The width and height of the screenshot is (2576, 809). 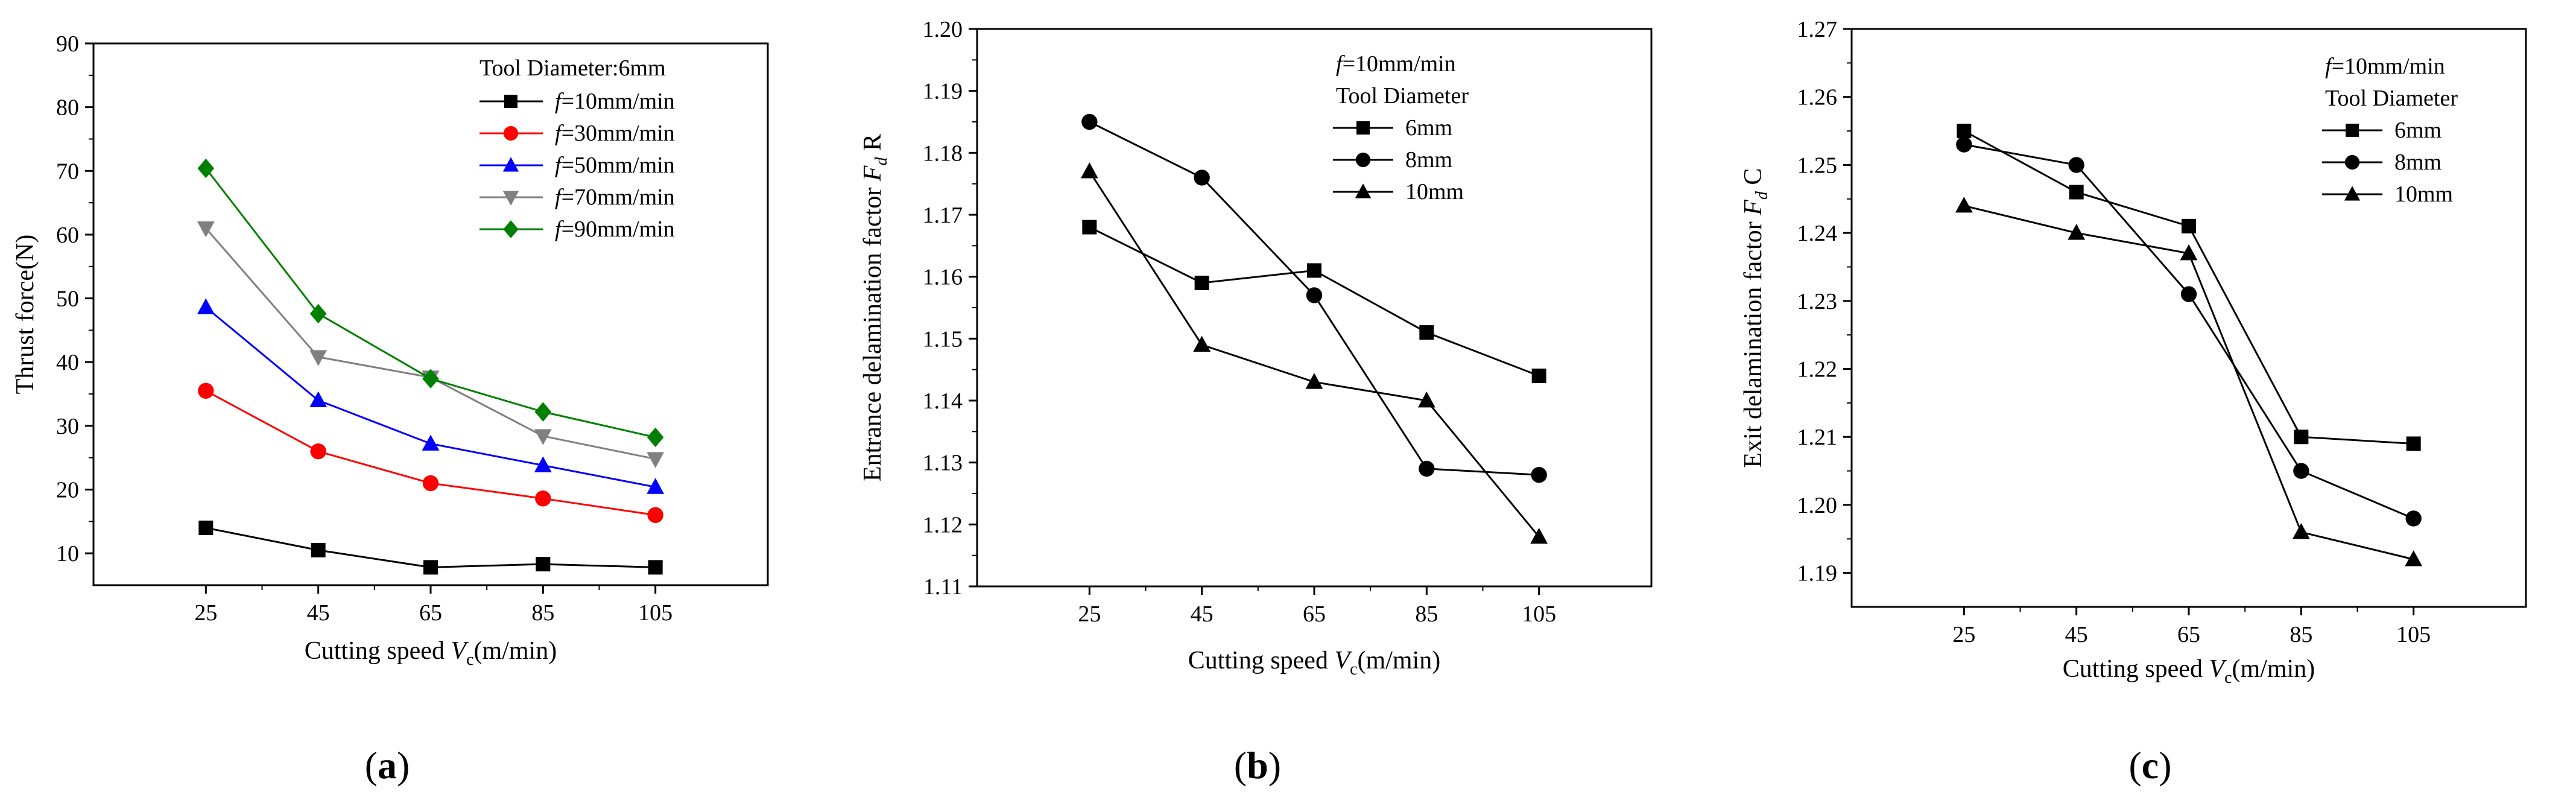 I want to click on series-line-10mm, so click(x=1314, y=354).